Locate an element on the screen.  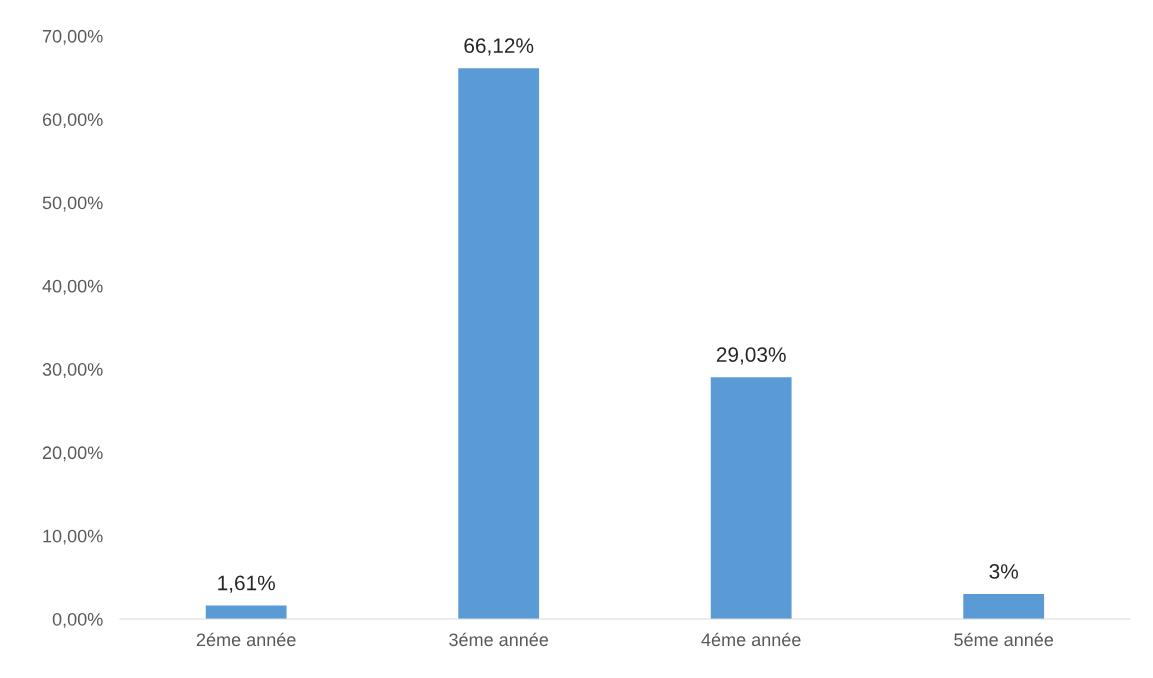
y-tick-label: 20,00% is located at coordinates (72, 454).